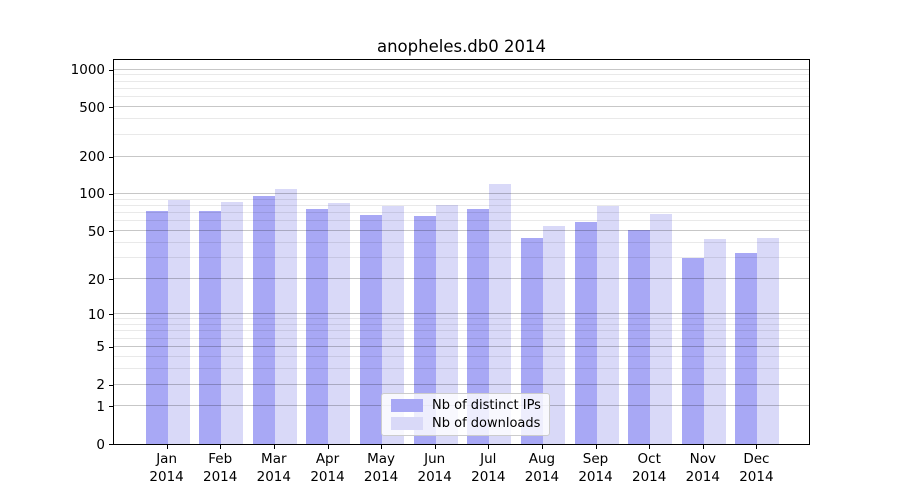 This screenshot has height=500, width=900. What do you see at coordinates (486, 423) in the screenshot?
I see `legend-label-downloads: Nb of downloads` at bounding box center [486, 423].